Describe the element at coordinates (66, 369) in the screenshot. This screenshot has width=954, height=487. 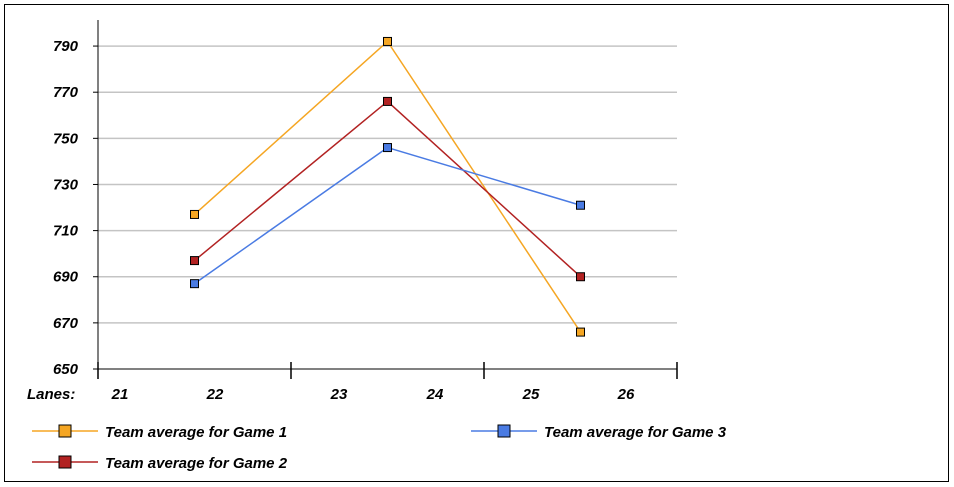
I see `y-tick-label: 650` at that location.